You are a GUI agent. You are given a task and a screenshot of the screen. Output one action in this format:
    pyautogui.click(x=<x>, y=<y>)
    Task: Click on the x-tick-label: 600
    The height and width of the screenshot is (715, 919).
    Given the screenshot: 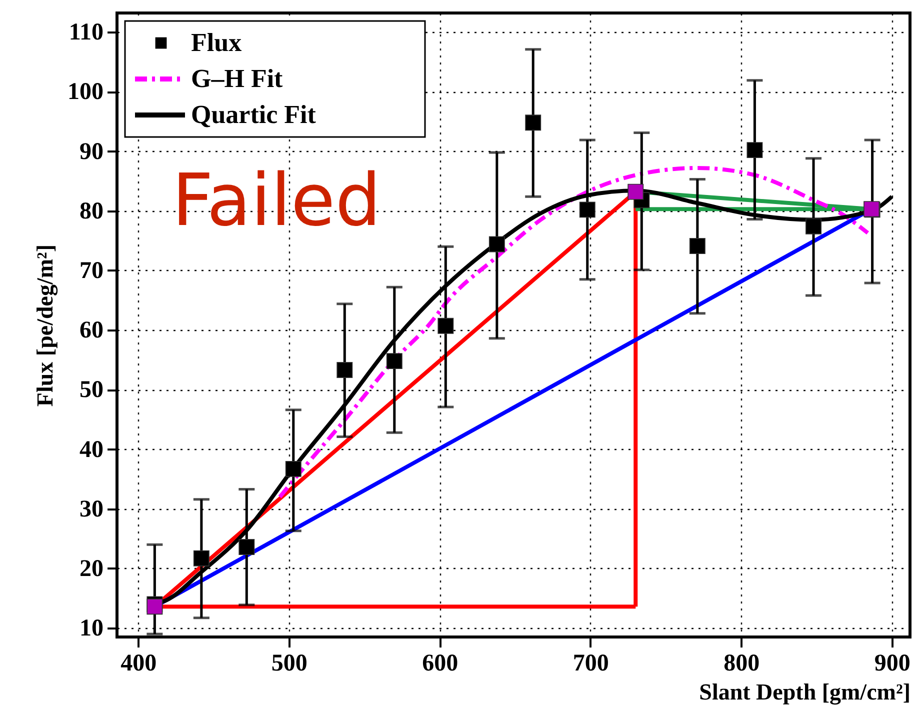 What is the action you would take?
    pyautogui.click(x=440, y=663)
    